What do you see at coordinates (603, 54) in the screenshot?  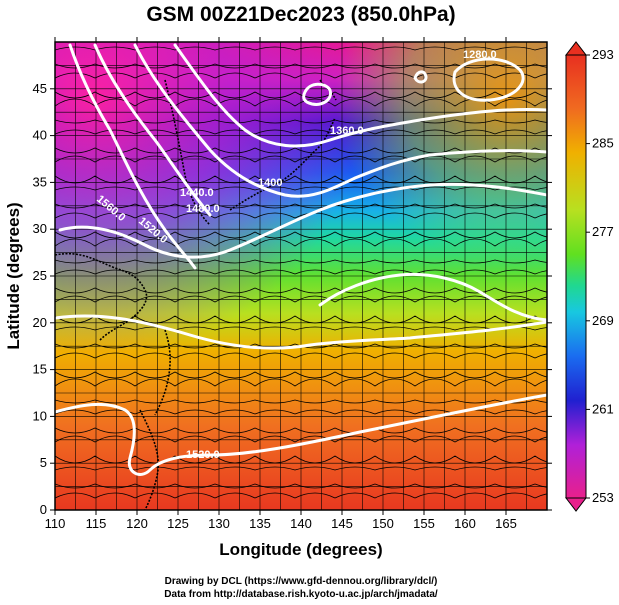 I see `colorbar-tick-label: 293` at bounding box center [603, 54].